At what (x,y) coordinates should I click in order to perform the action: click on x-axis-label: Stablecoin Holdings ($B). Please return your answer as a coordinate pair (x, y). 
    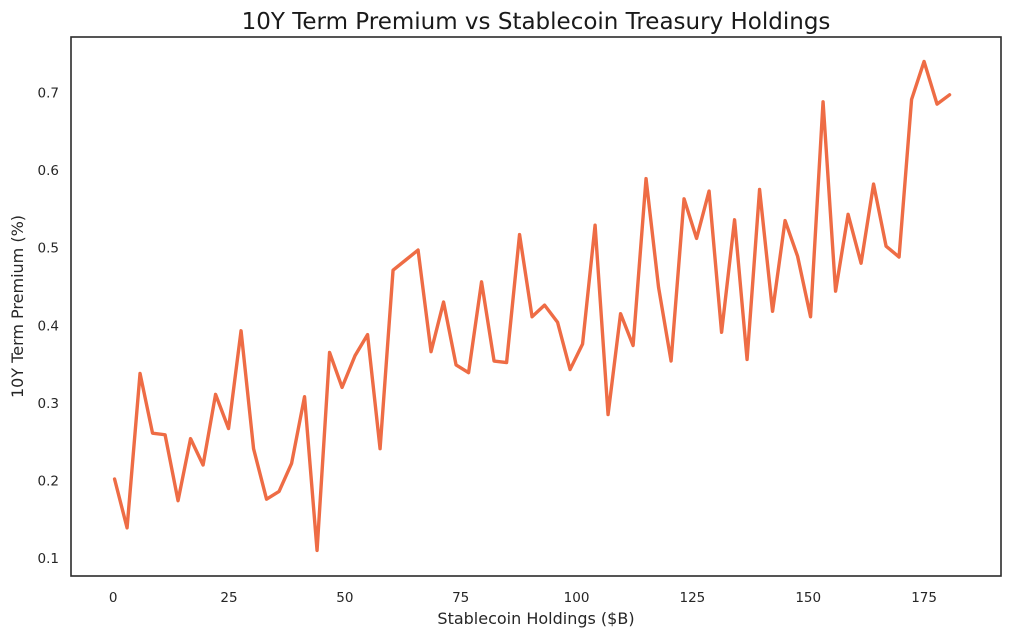
    Looking at the image, I should click on (535, 618).